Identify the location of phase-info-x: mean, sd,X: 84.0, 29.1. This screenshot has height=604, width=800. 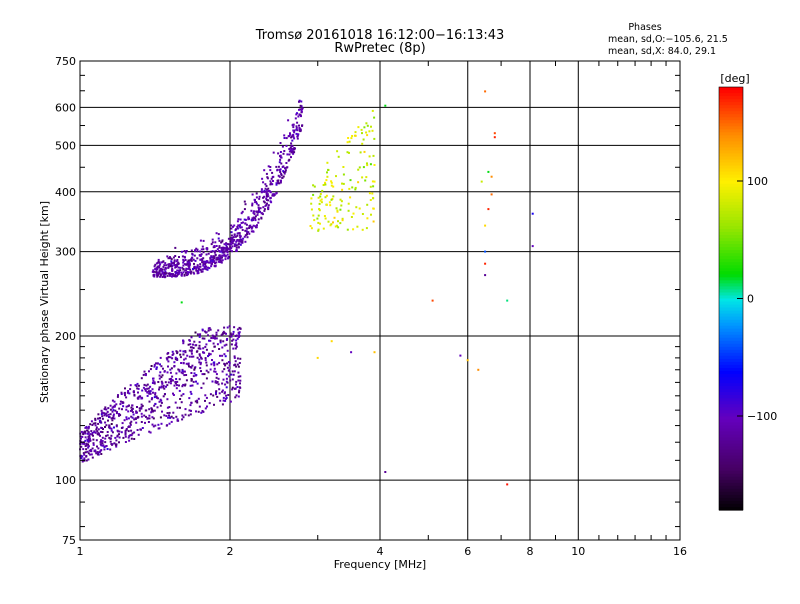
(662, 51).